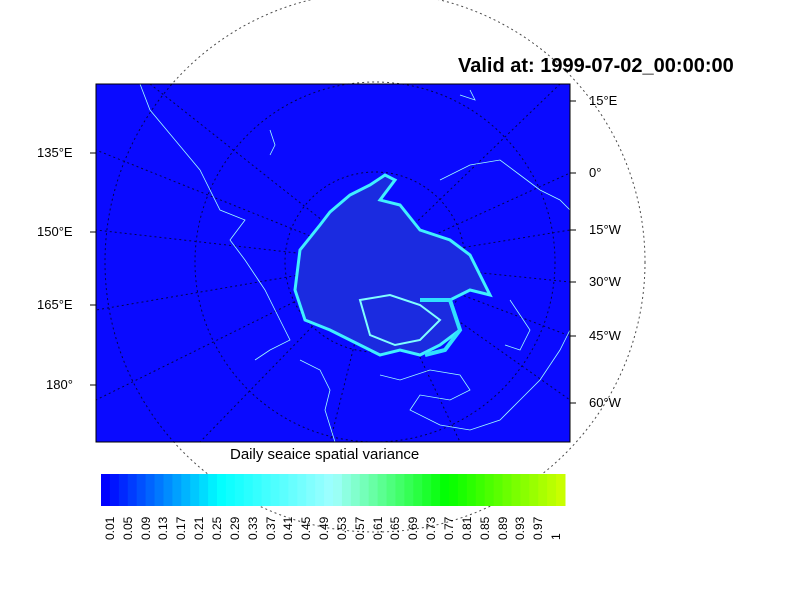  I want to click on lon-label-left: 150°E, so click(55, 231).